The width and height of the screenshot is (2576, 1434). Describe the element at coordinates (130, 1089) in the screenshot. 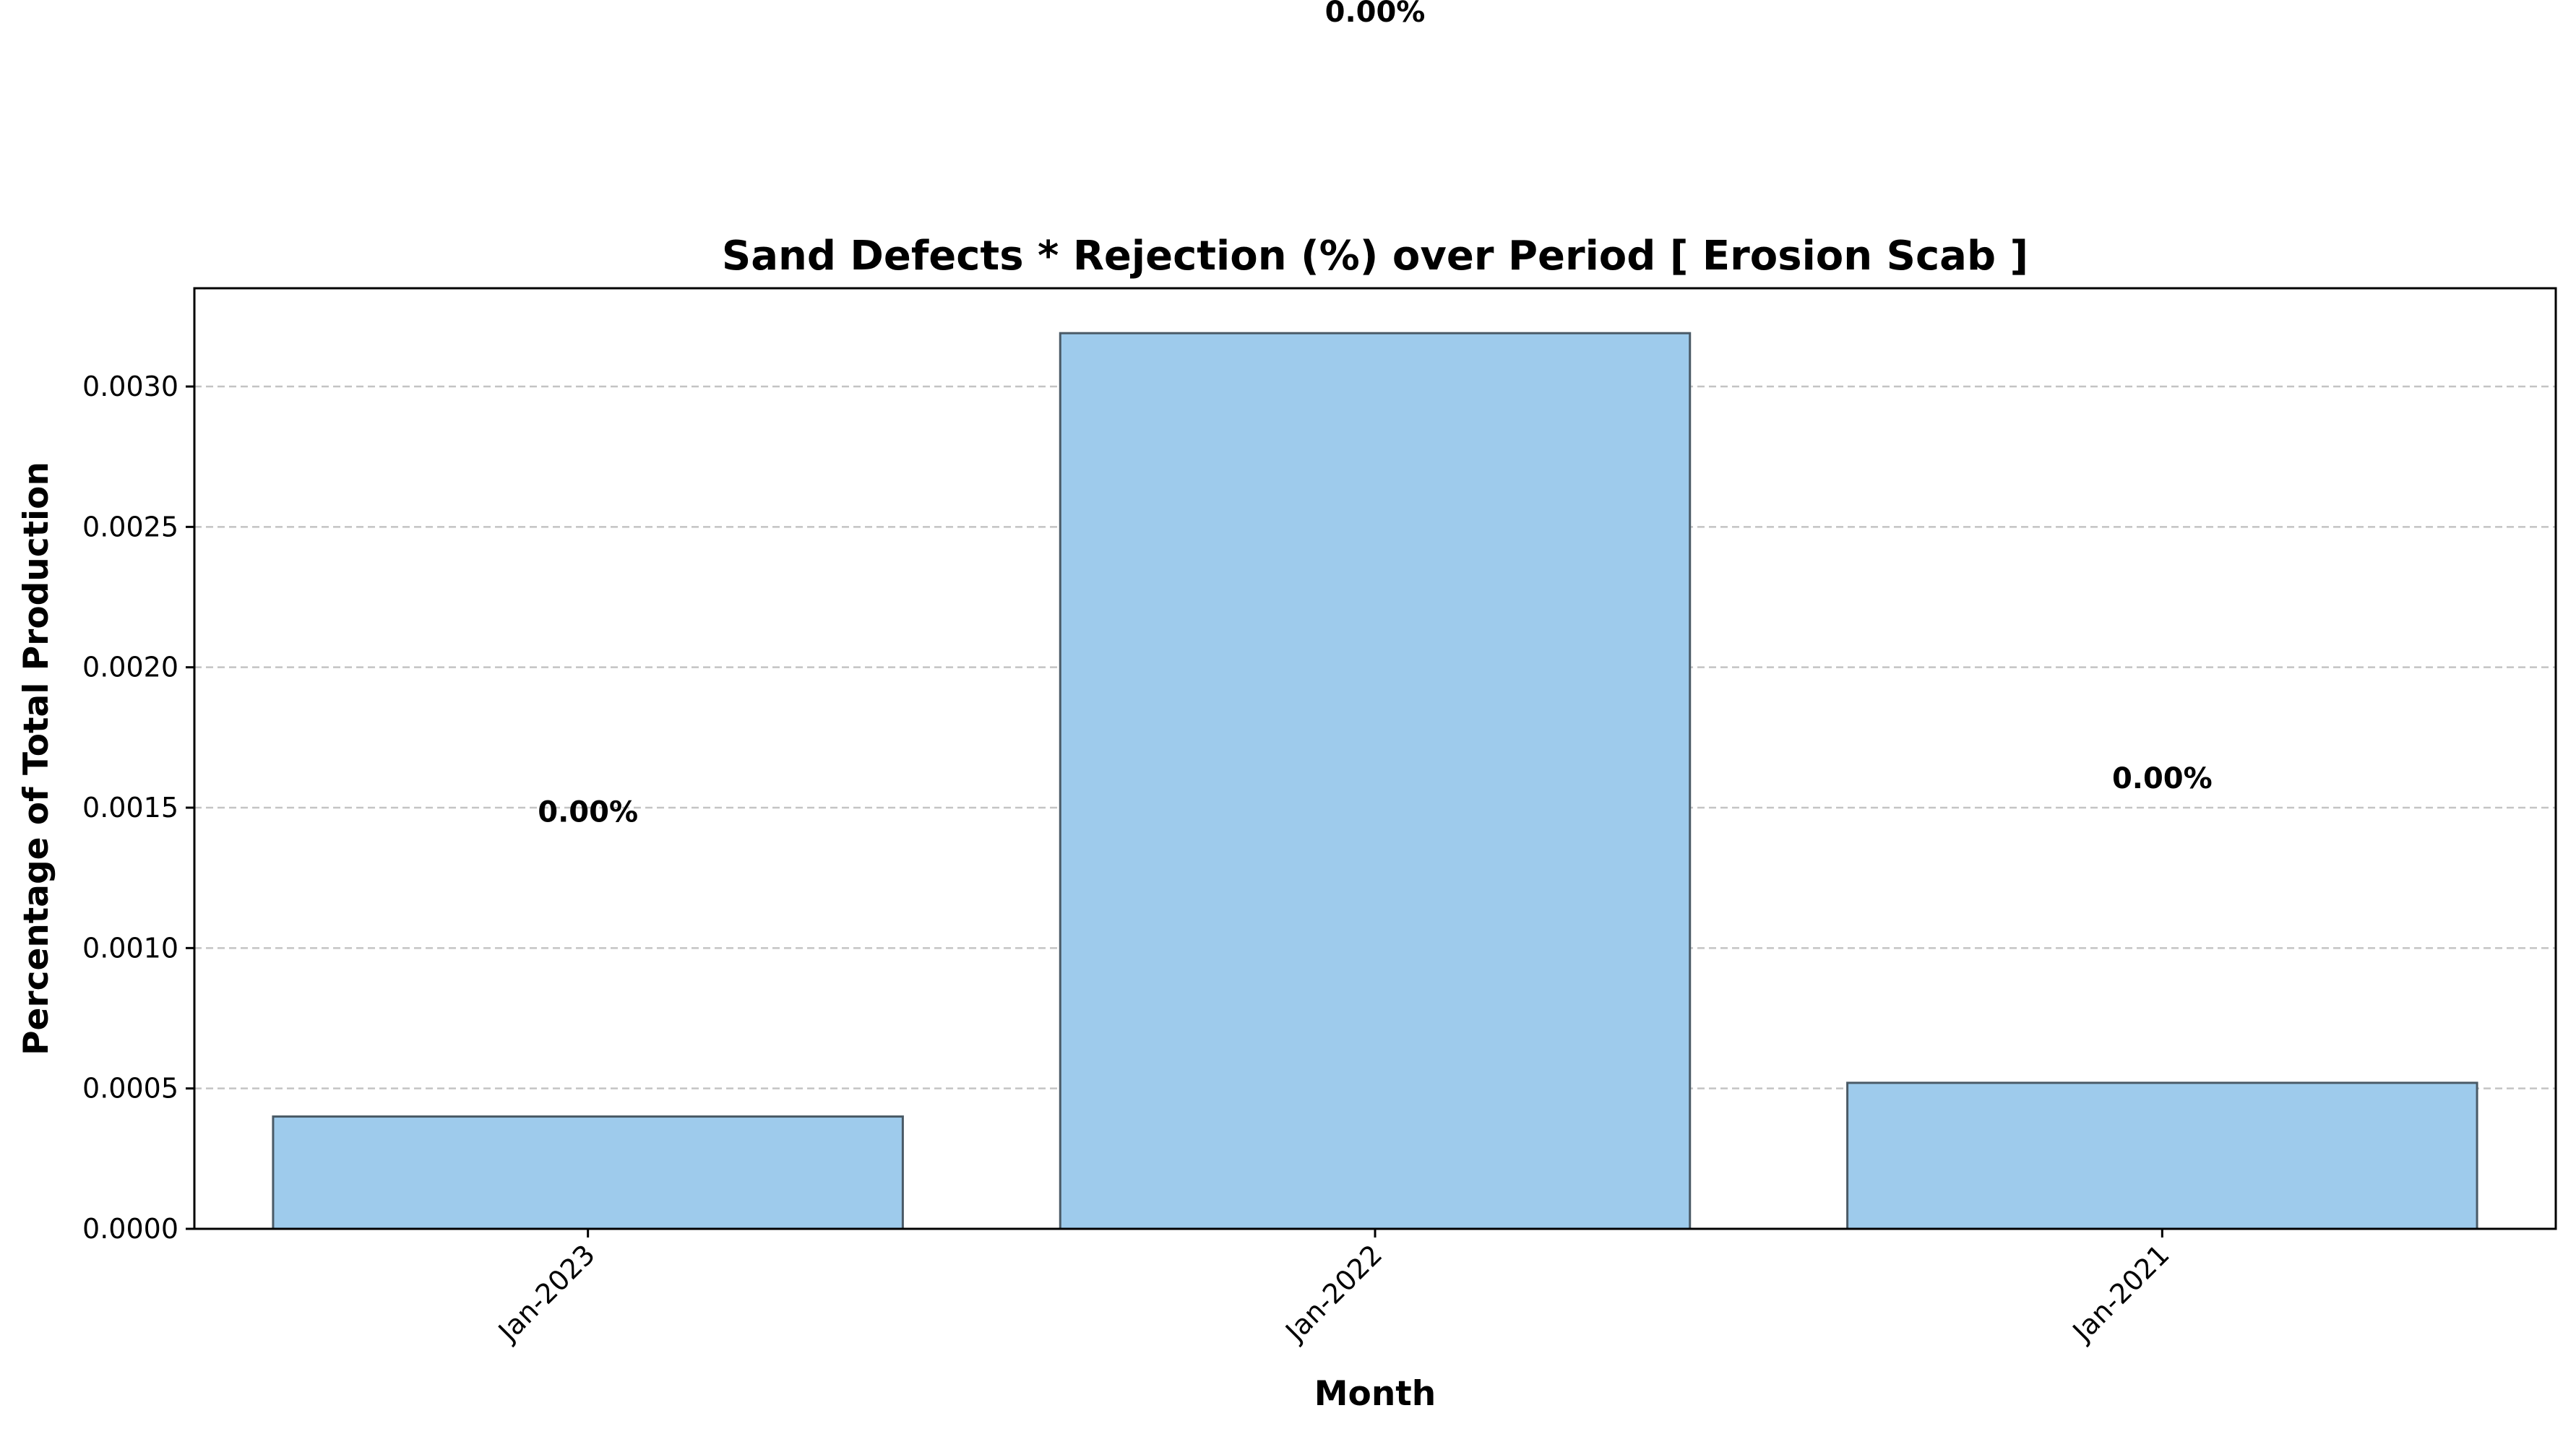

I see `y-tick-label: 0.0005` at that location.